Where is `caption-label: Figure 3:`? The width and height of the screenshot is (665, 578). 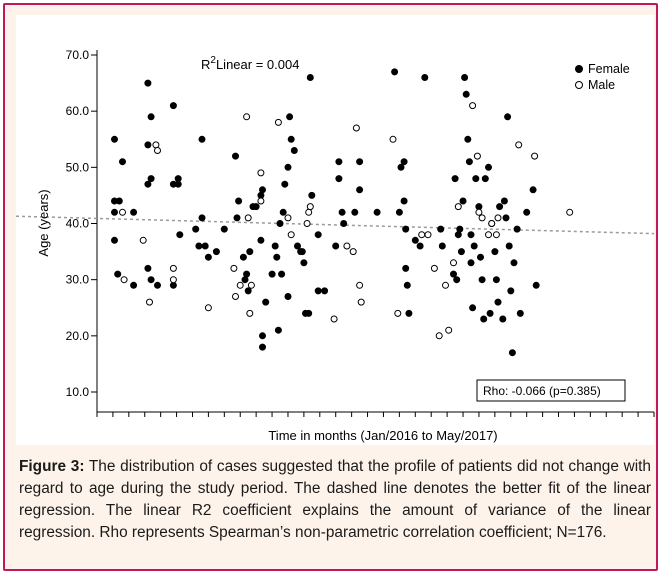 caption-label: Figure 3: is located at coordinates (52, 466).